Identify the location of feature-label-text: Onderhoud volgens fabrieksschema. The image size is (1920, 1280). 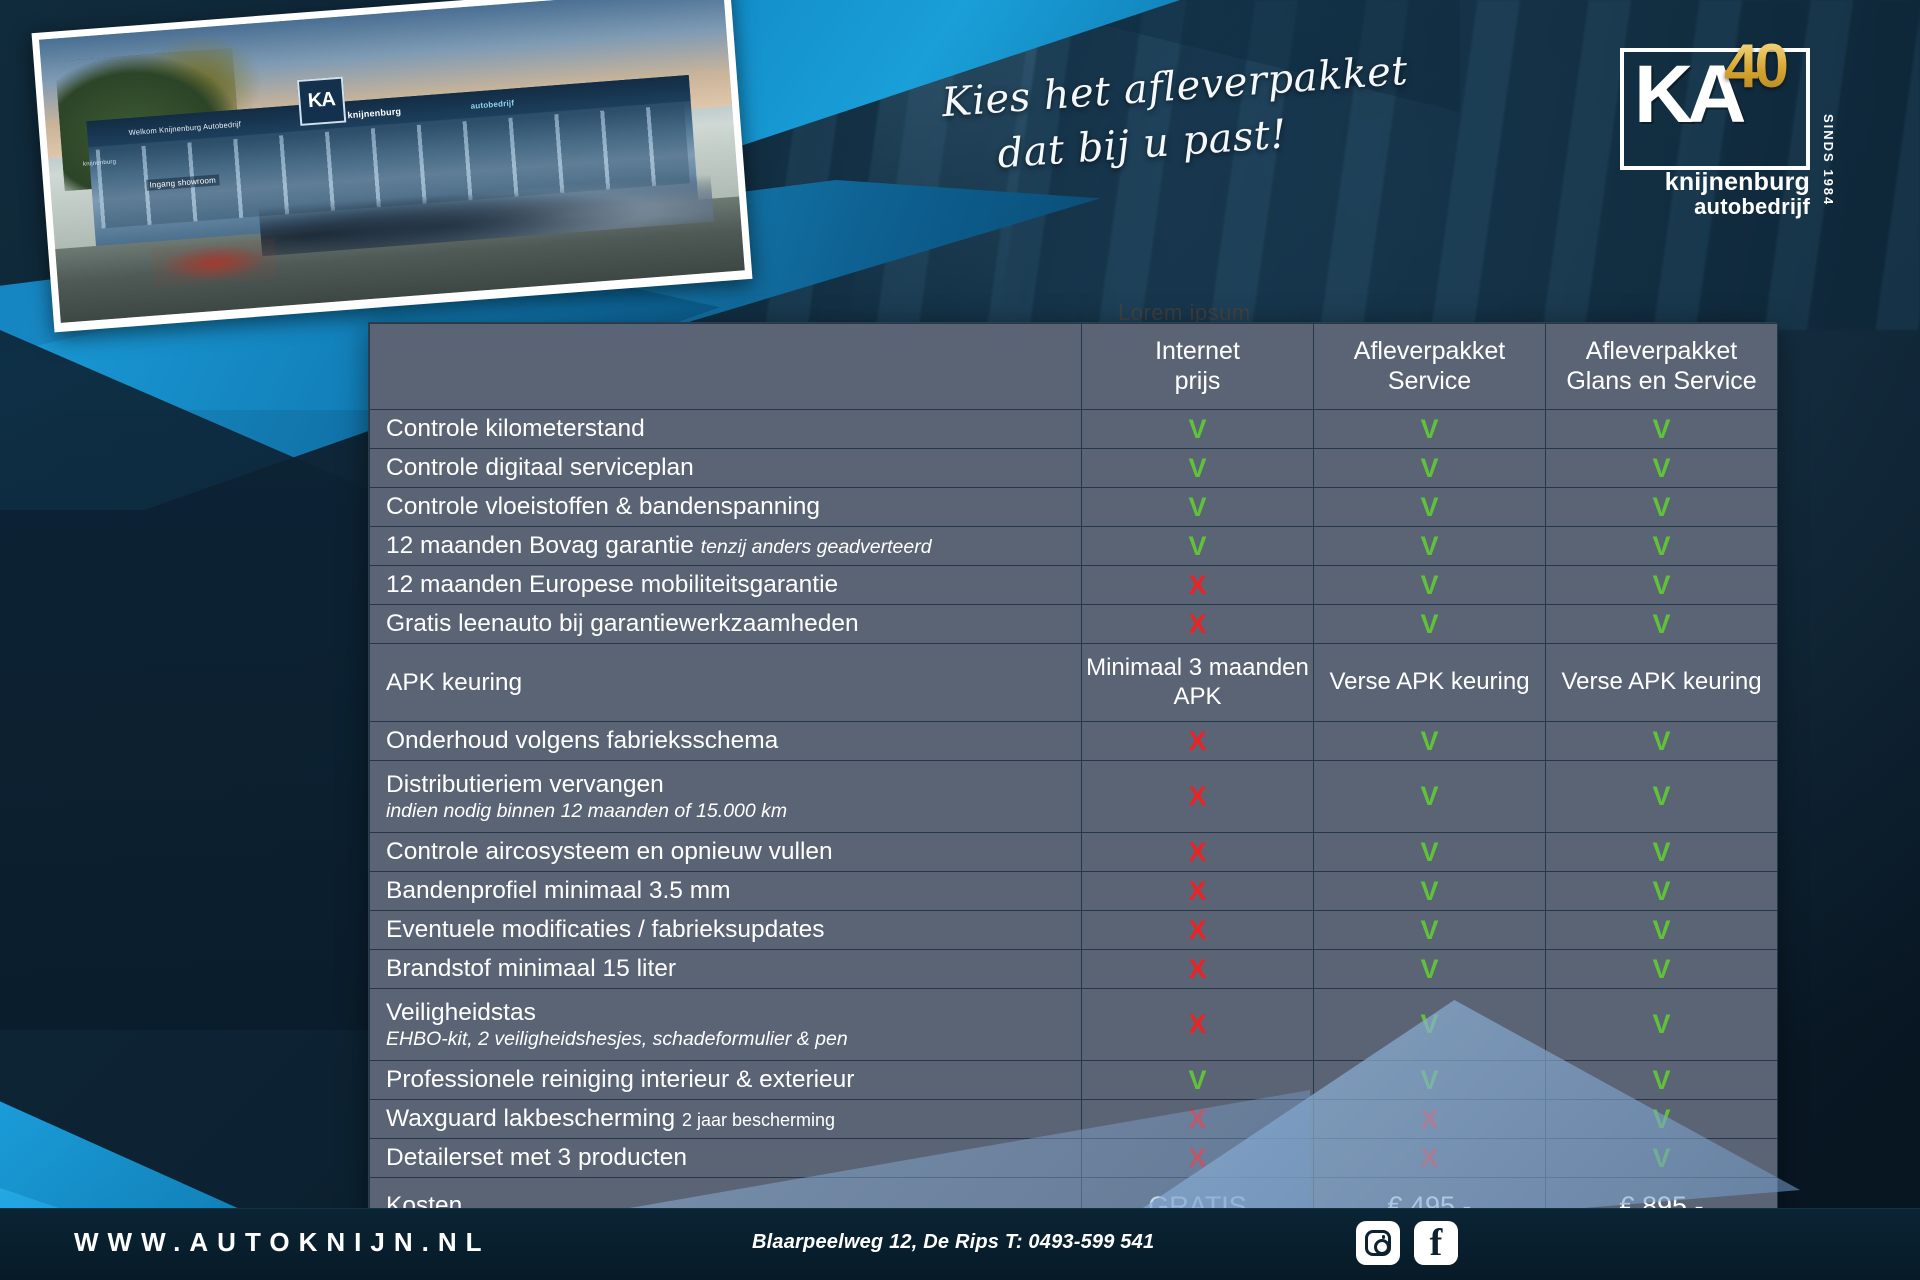
(582, 741).